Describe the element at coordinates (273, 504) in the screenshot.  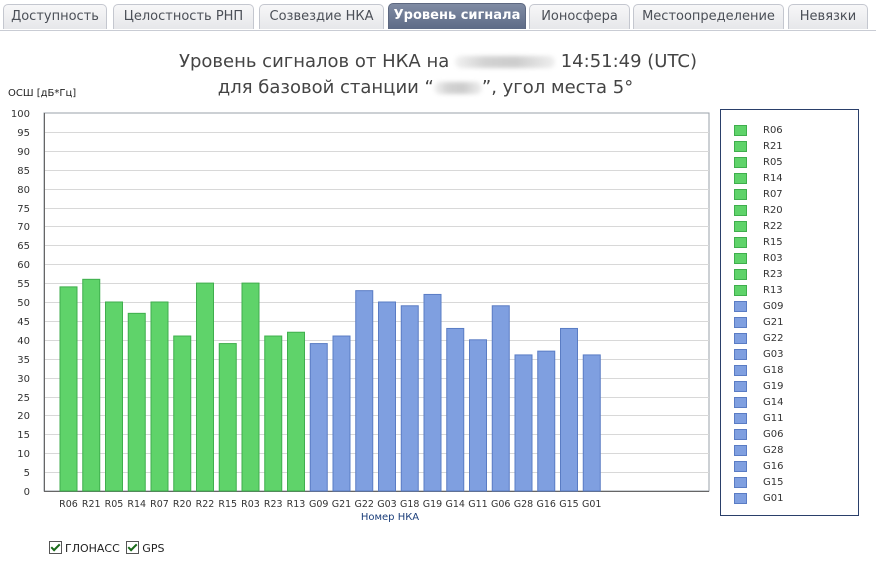
I see `x-tick-label: R23` at that location.